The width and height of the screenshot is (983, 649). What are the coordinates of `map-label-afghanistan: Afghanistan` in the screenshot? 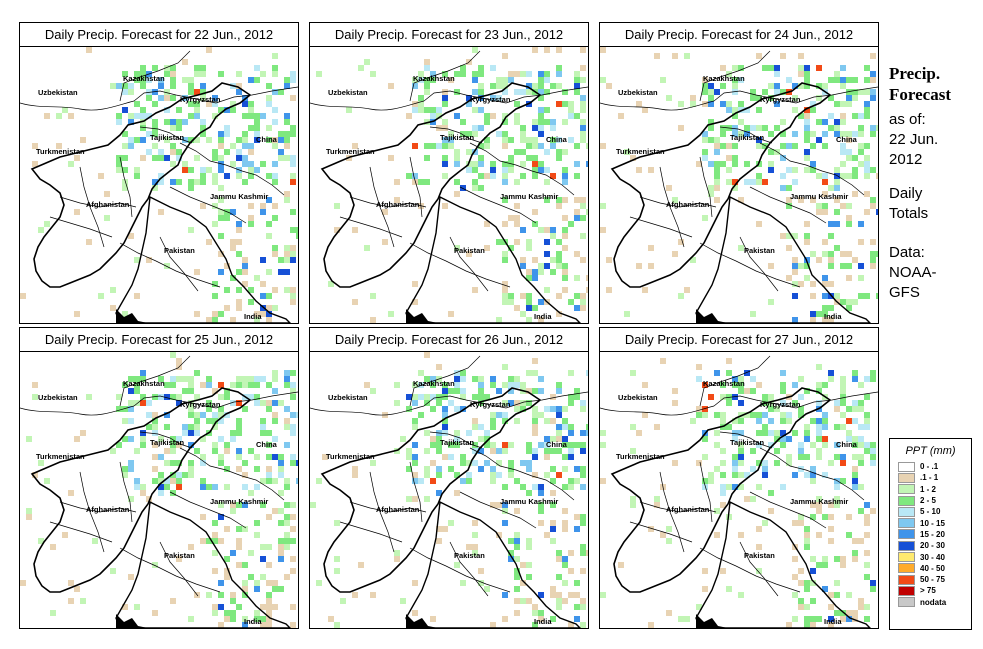 It's located at (398, 509).